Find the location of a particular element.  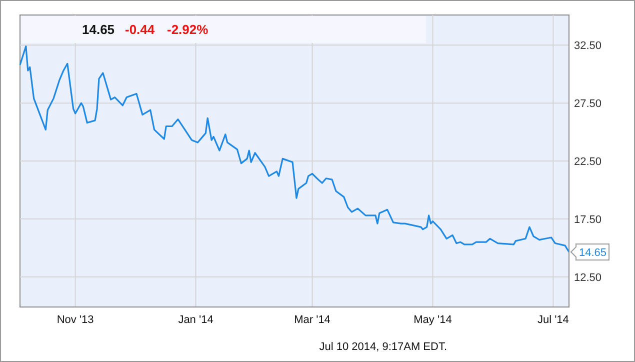

y-tick-label: 12.50 is located at coordinates (588, 278).